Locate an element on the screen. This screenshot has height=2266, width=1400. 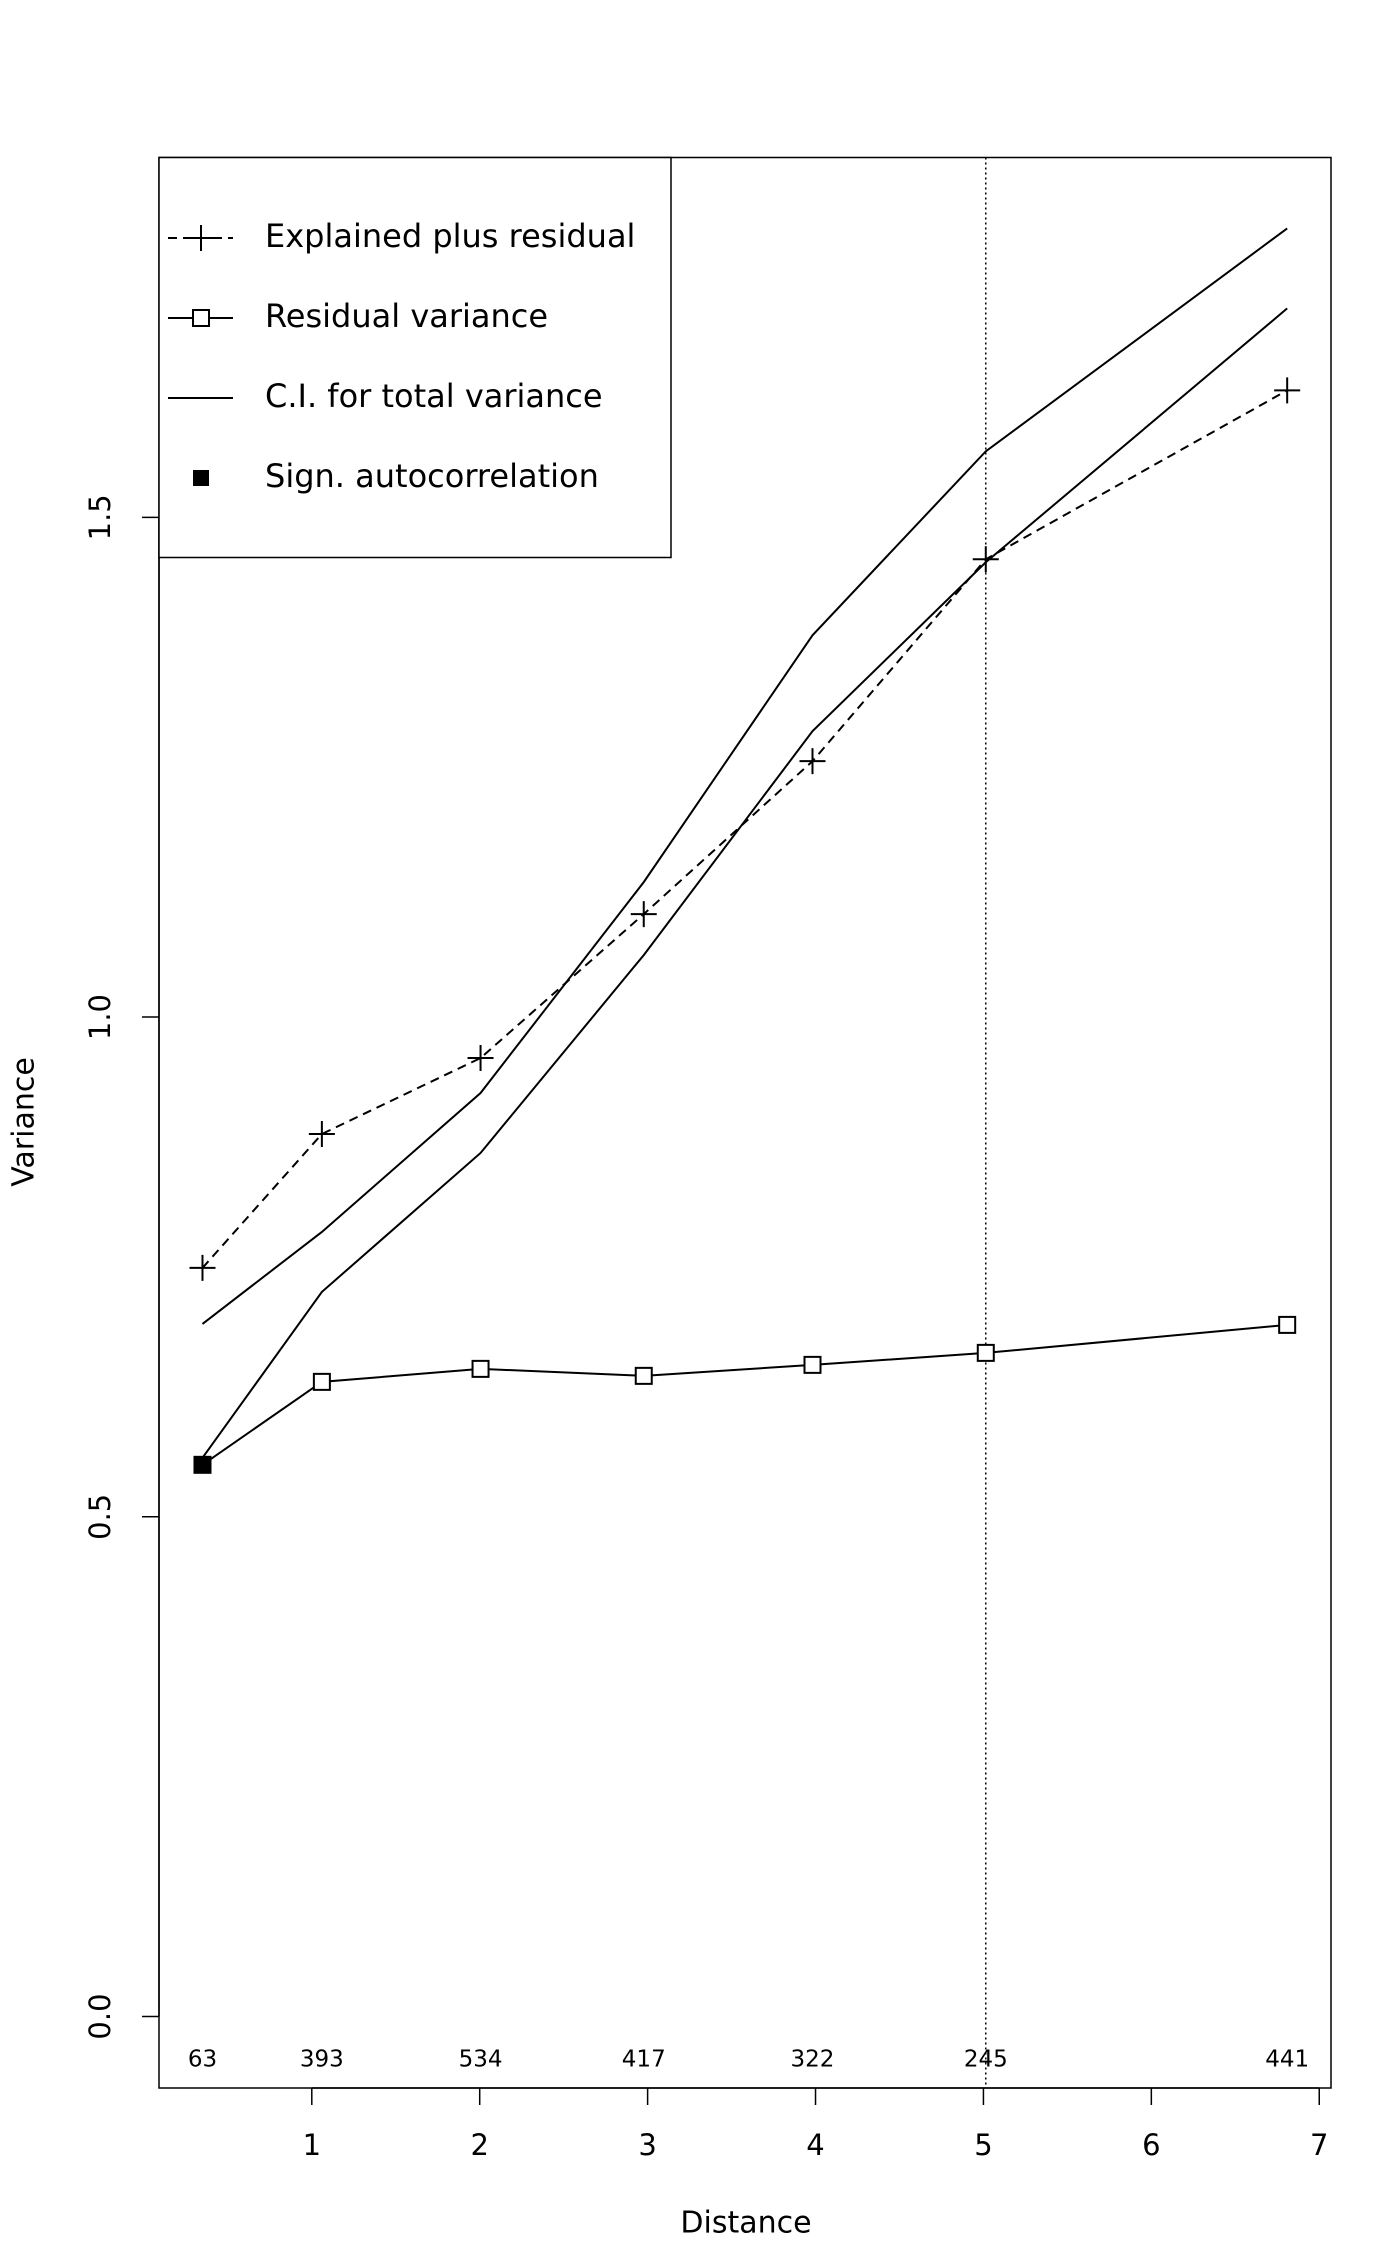
y-tick-label: 1.5 is located at coordinates (100, 517).